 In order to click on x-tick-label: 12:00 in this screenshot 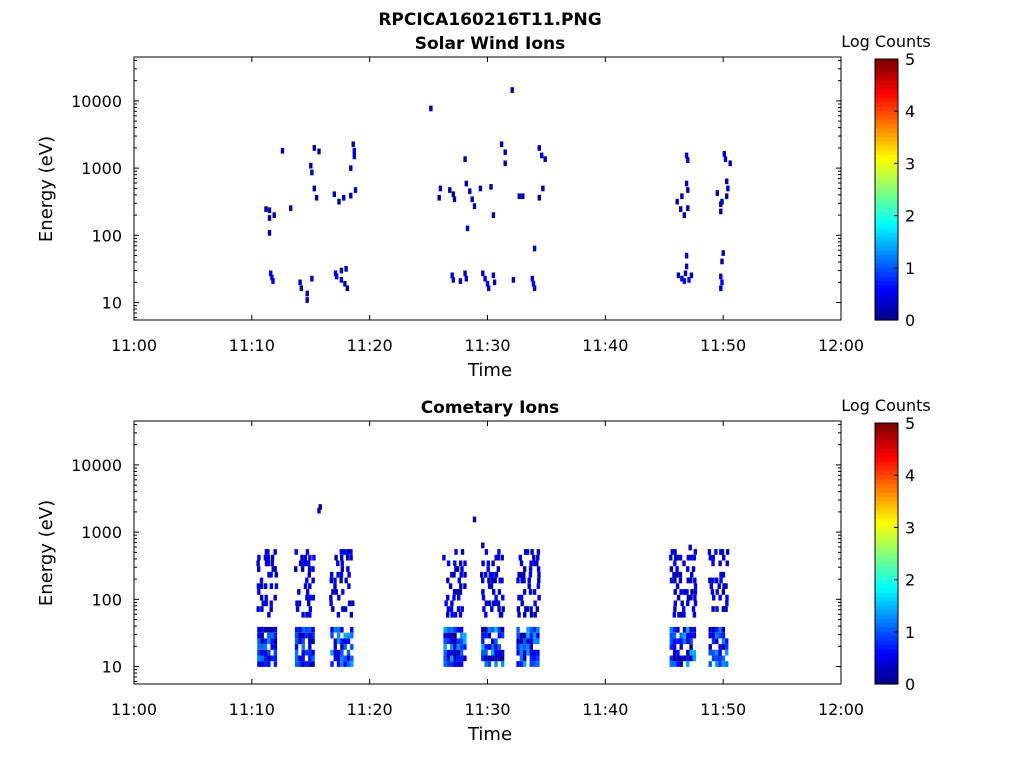, I will do `click(841, 345)`.